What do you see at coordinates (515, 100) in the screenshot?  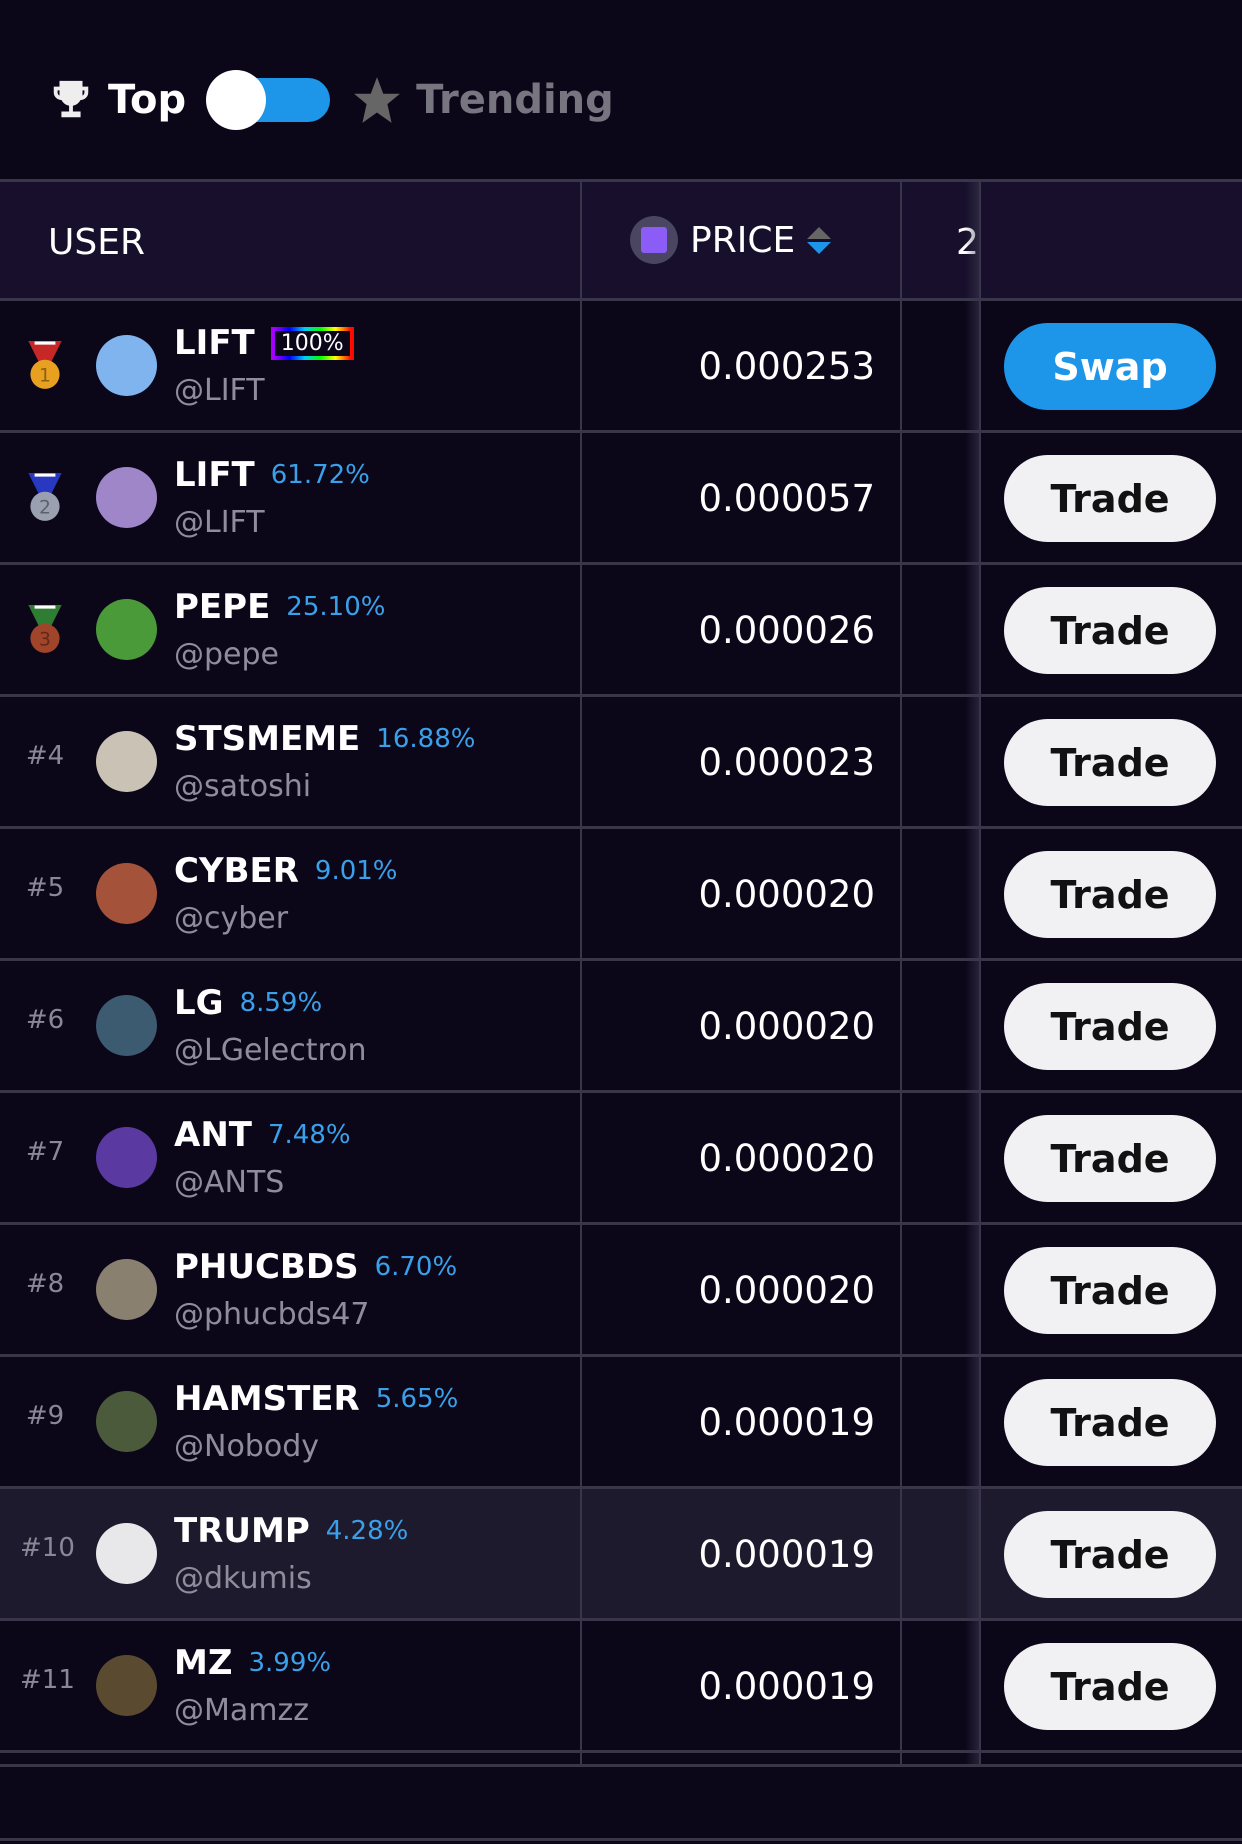 I see `trending-label: Trending` at bounding box center [515, 100].